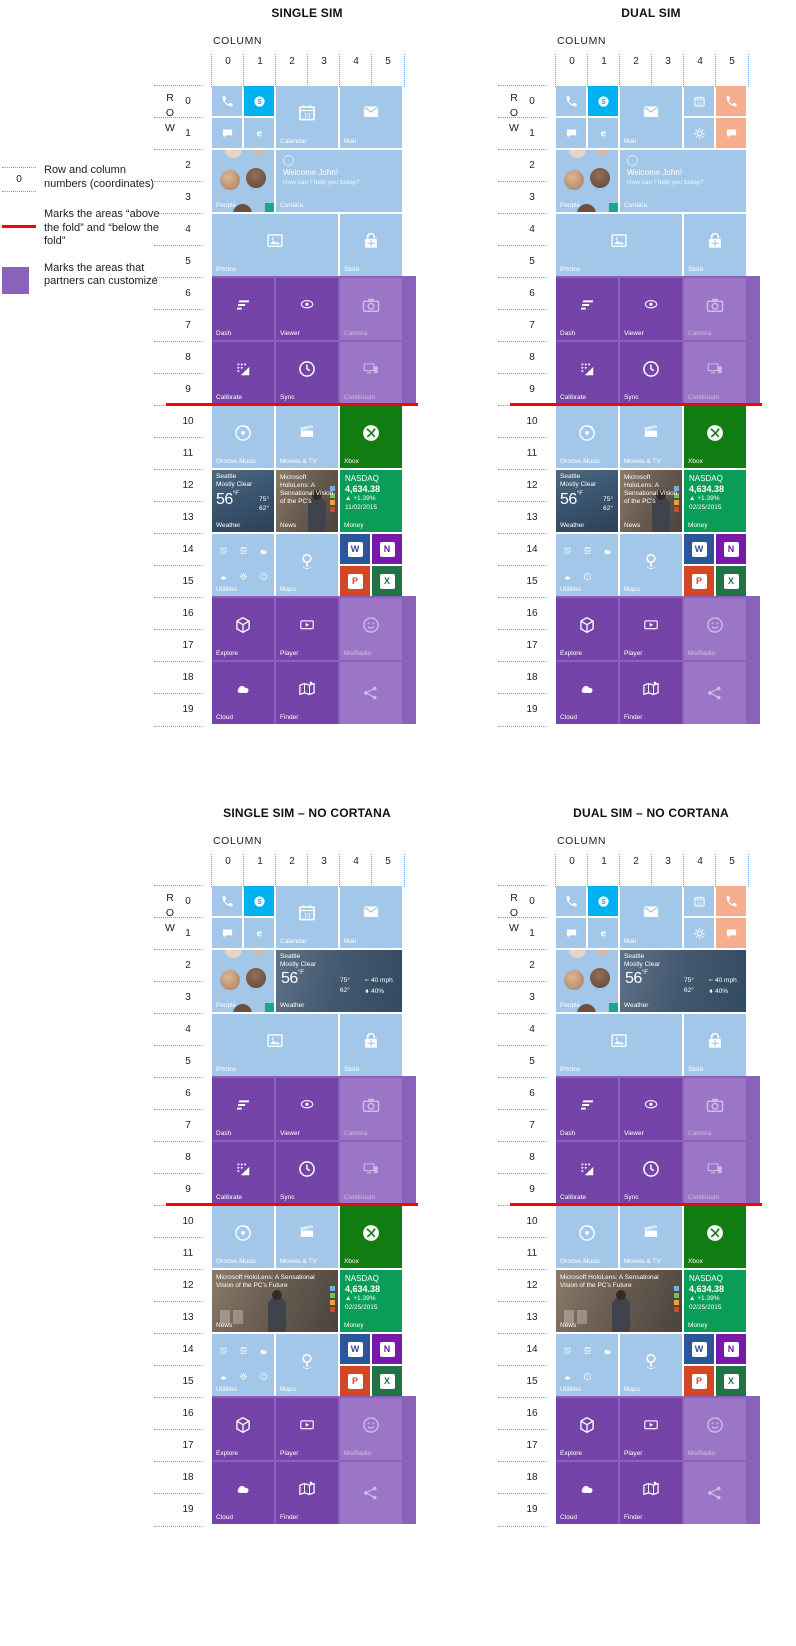  I want to click on tile-weather: Seattle Mostly Clear 56°F 75° 62° Weather, so click(587, 501).